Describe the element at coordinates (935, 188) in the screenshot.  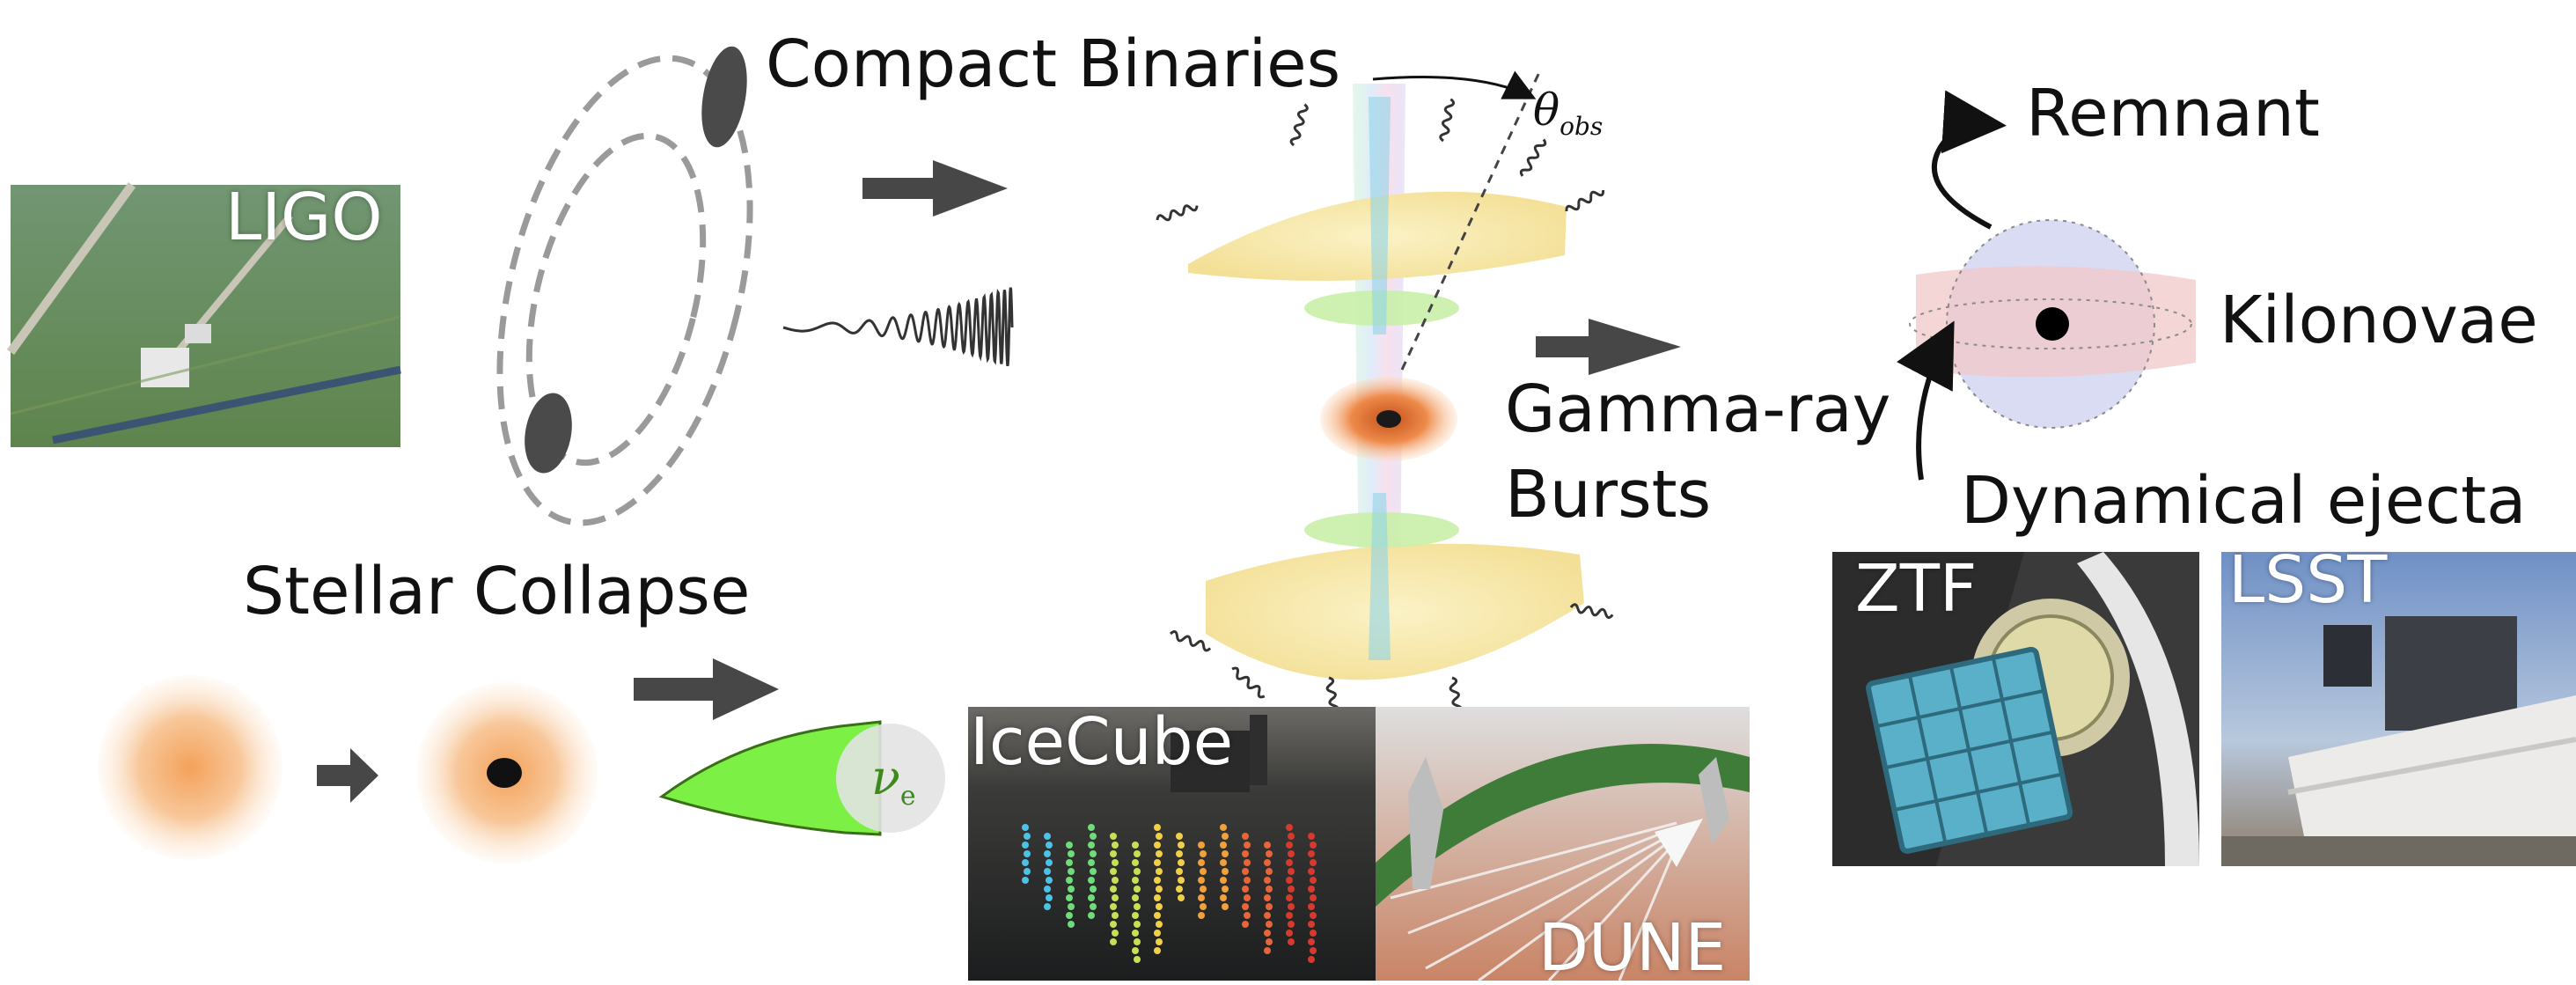
I see `arrow-binary-to-grb` at that location.